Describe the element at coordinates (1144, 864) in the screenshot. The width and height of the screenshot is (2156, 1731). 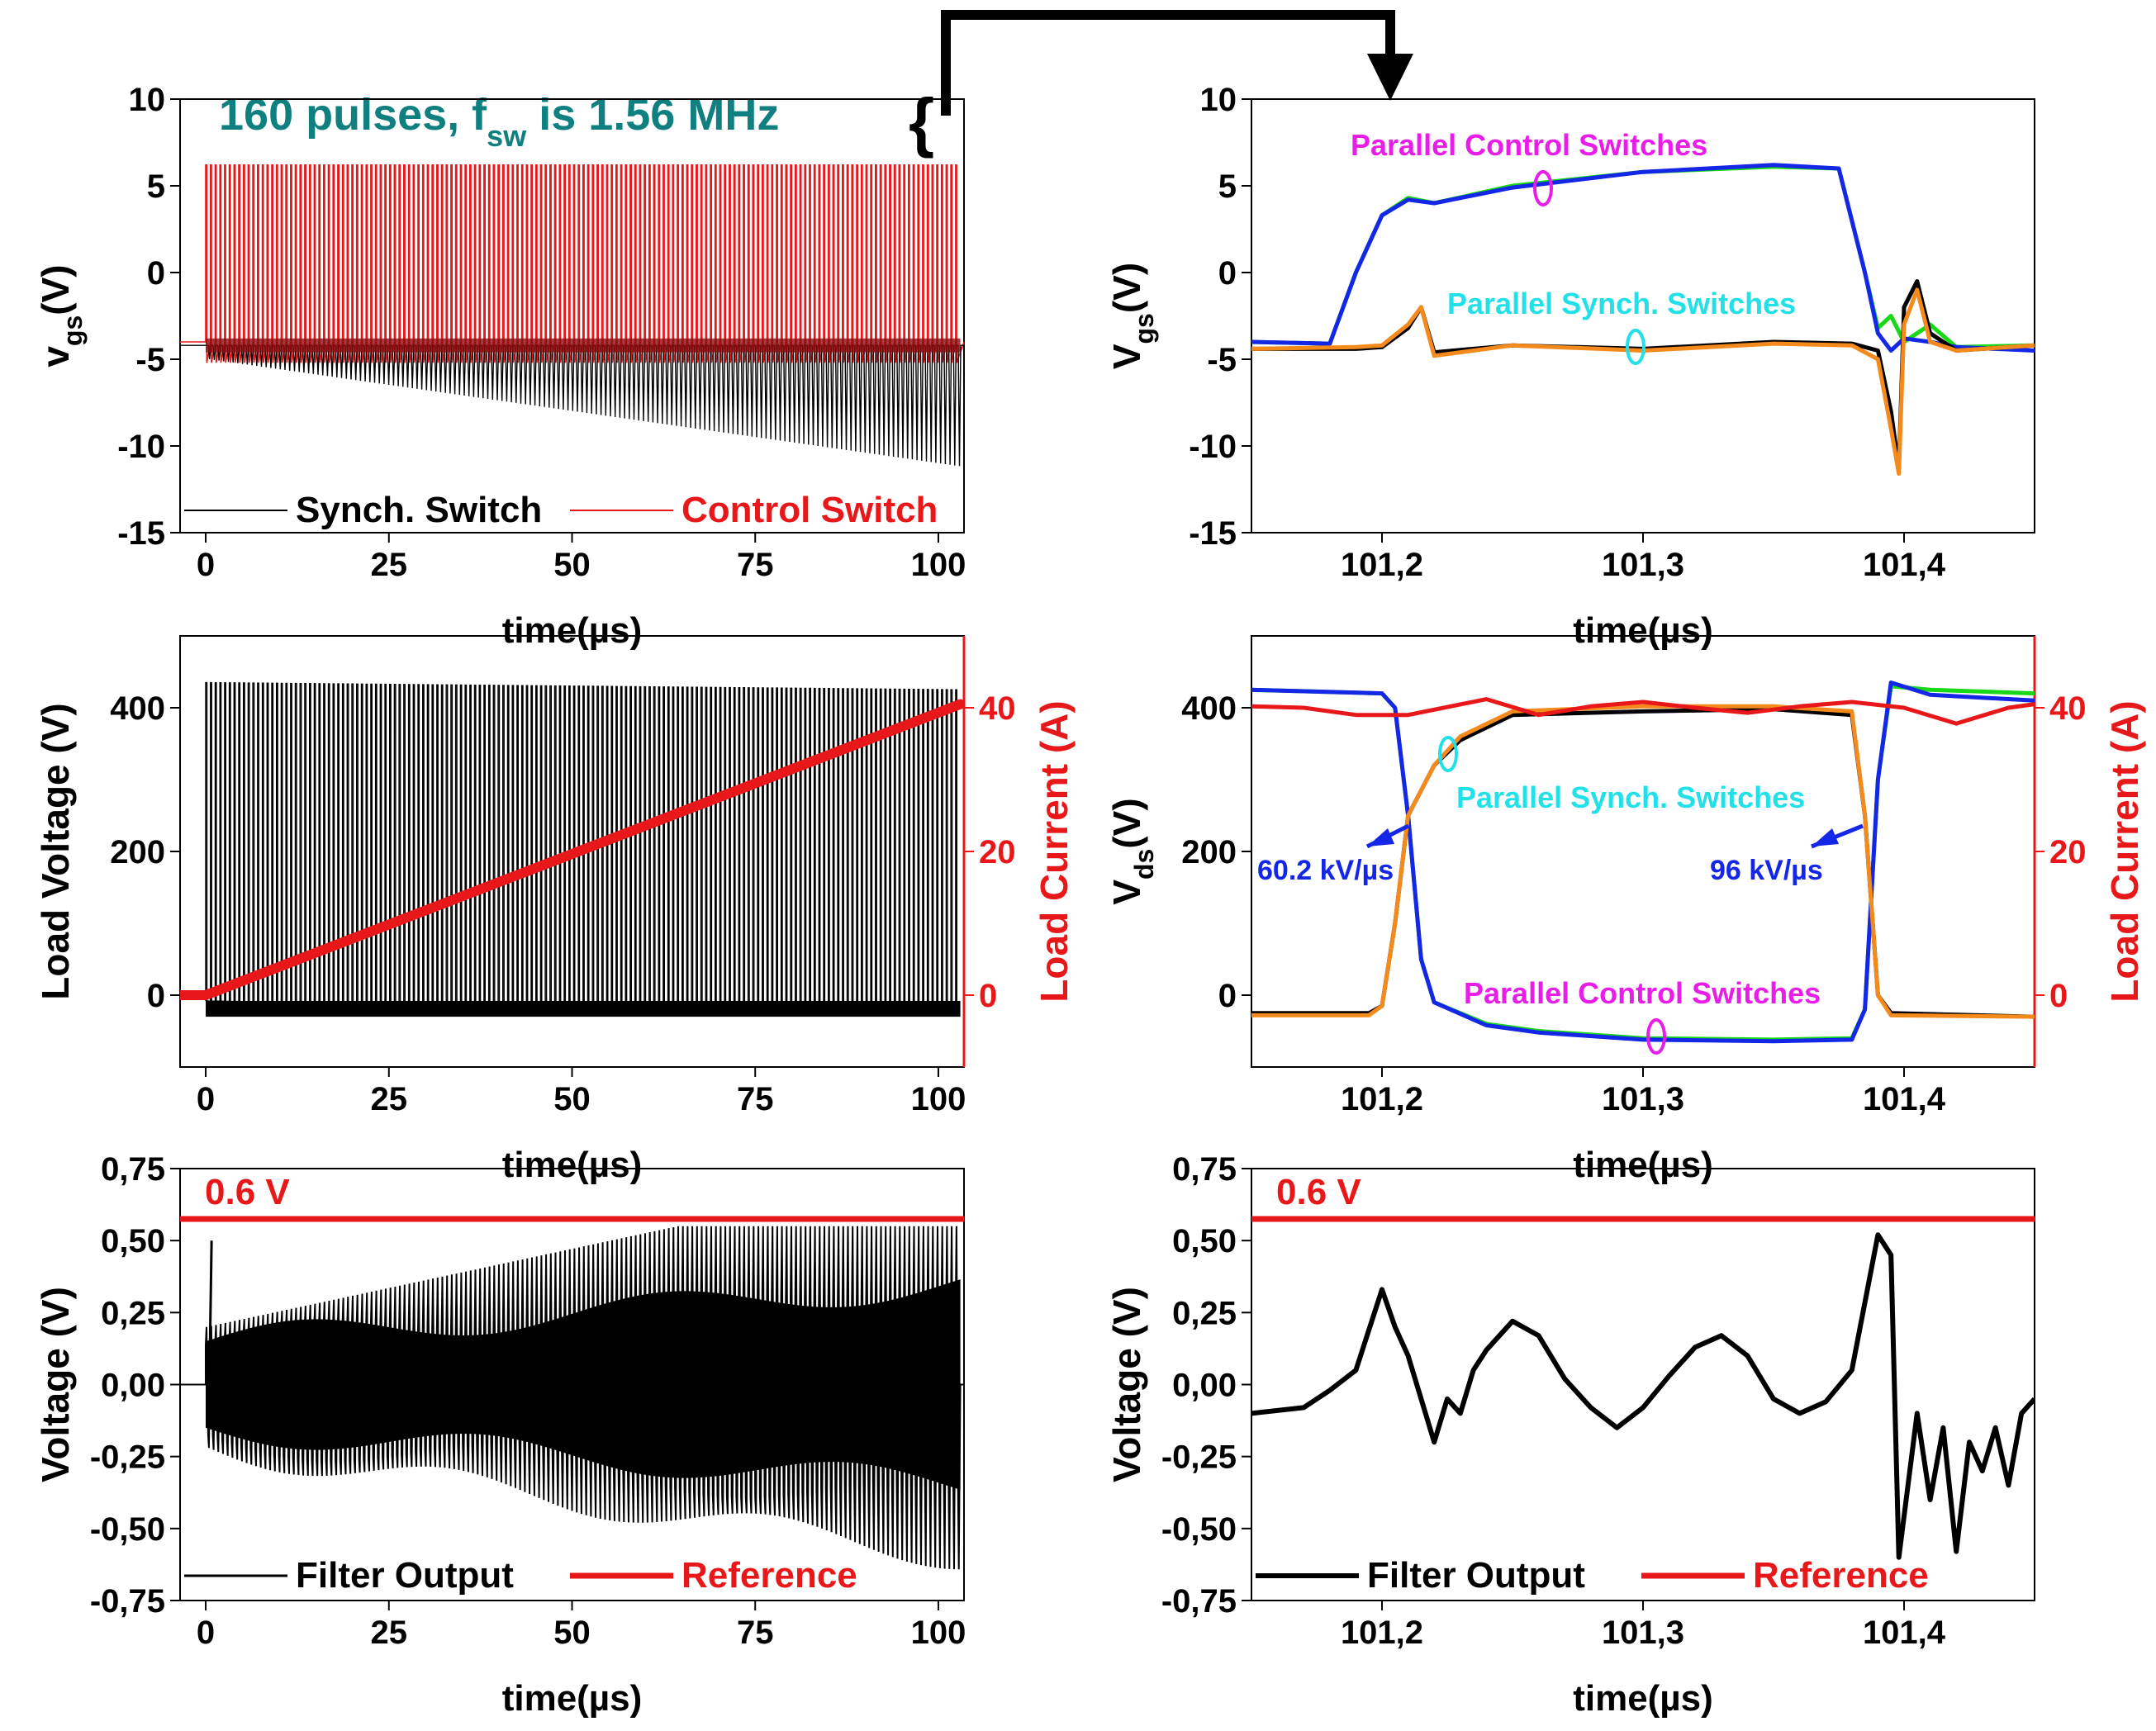
I see `y-axis-label-sub: ds` at that location.